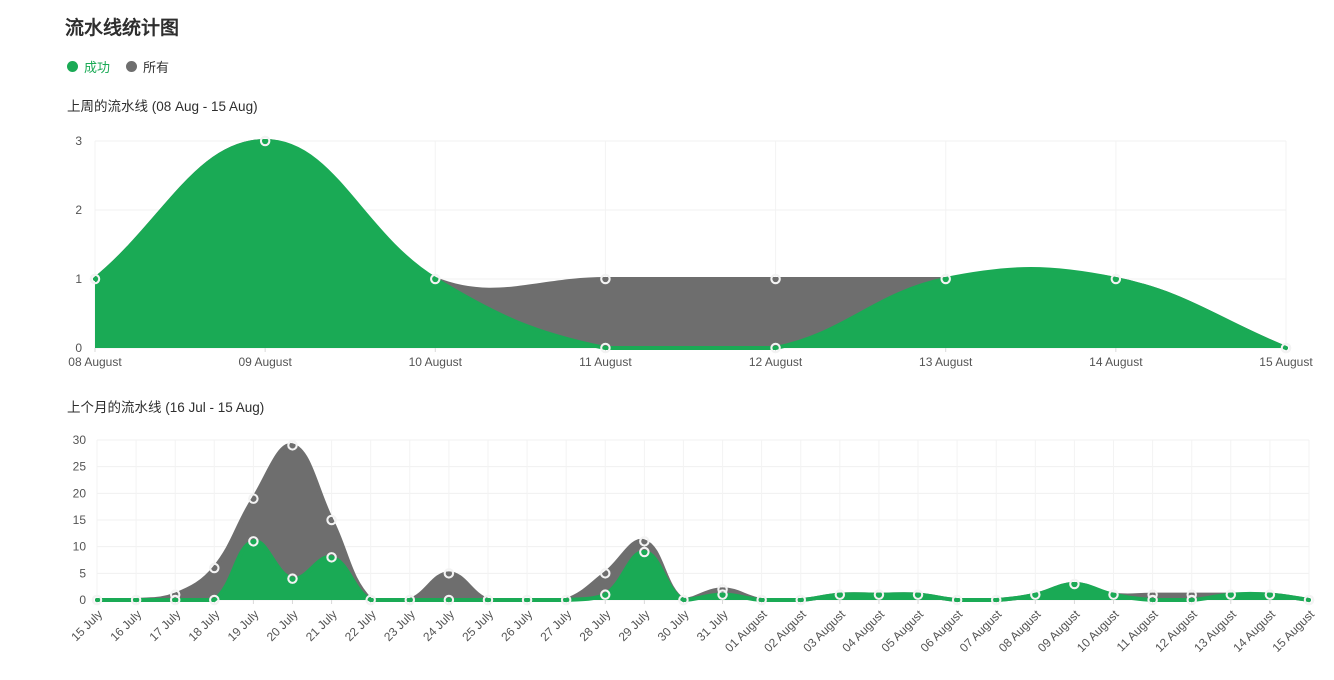  What do you see at coordinates (321, 625) in the screenshot?
I see `x-axis-tick-label: 21 July` at bounding box center [321, 625].